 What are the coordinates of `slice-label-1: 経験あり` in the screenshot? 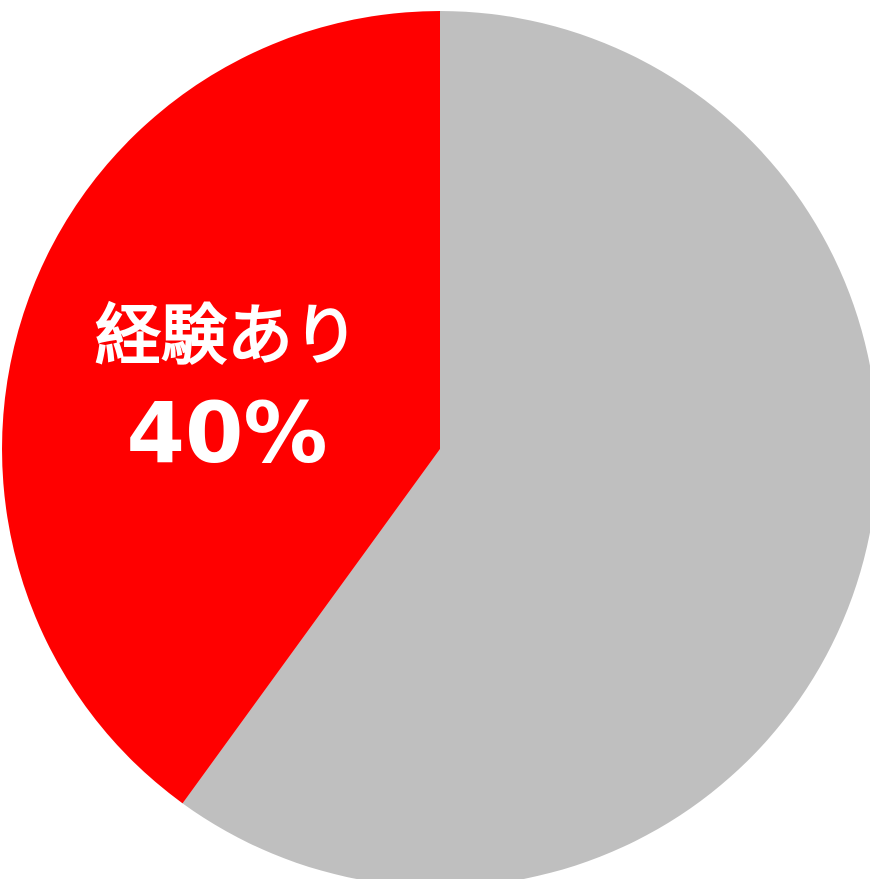 It's located at (227, 335).